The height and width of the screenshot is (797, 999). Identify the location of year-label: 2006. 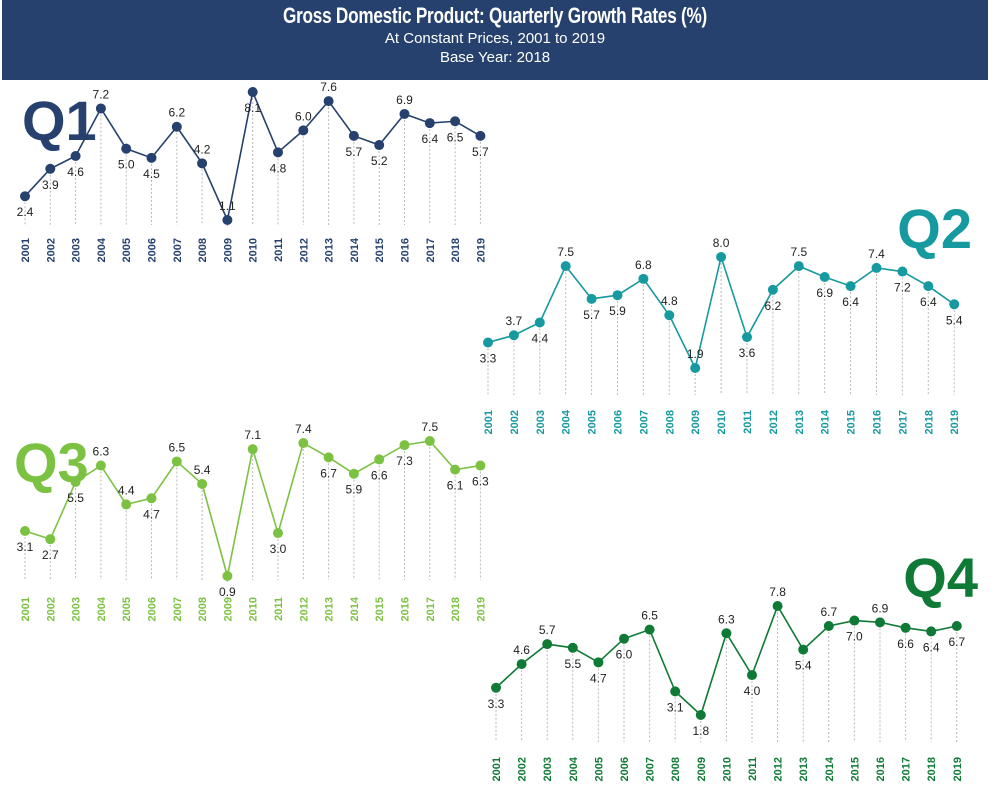
(625, 769).